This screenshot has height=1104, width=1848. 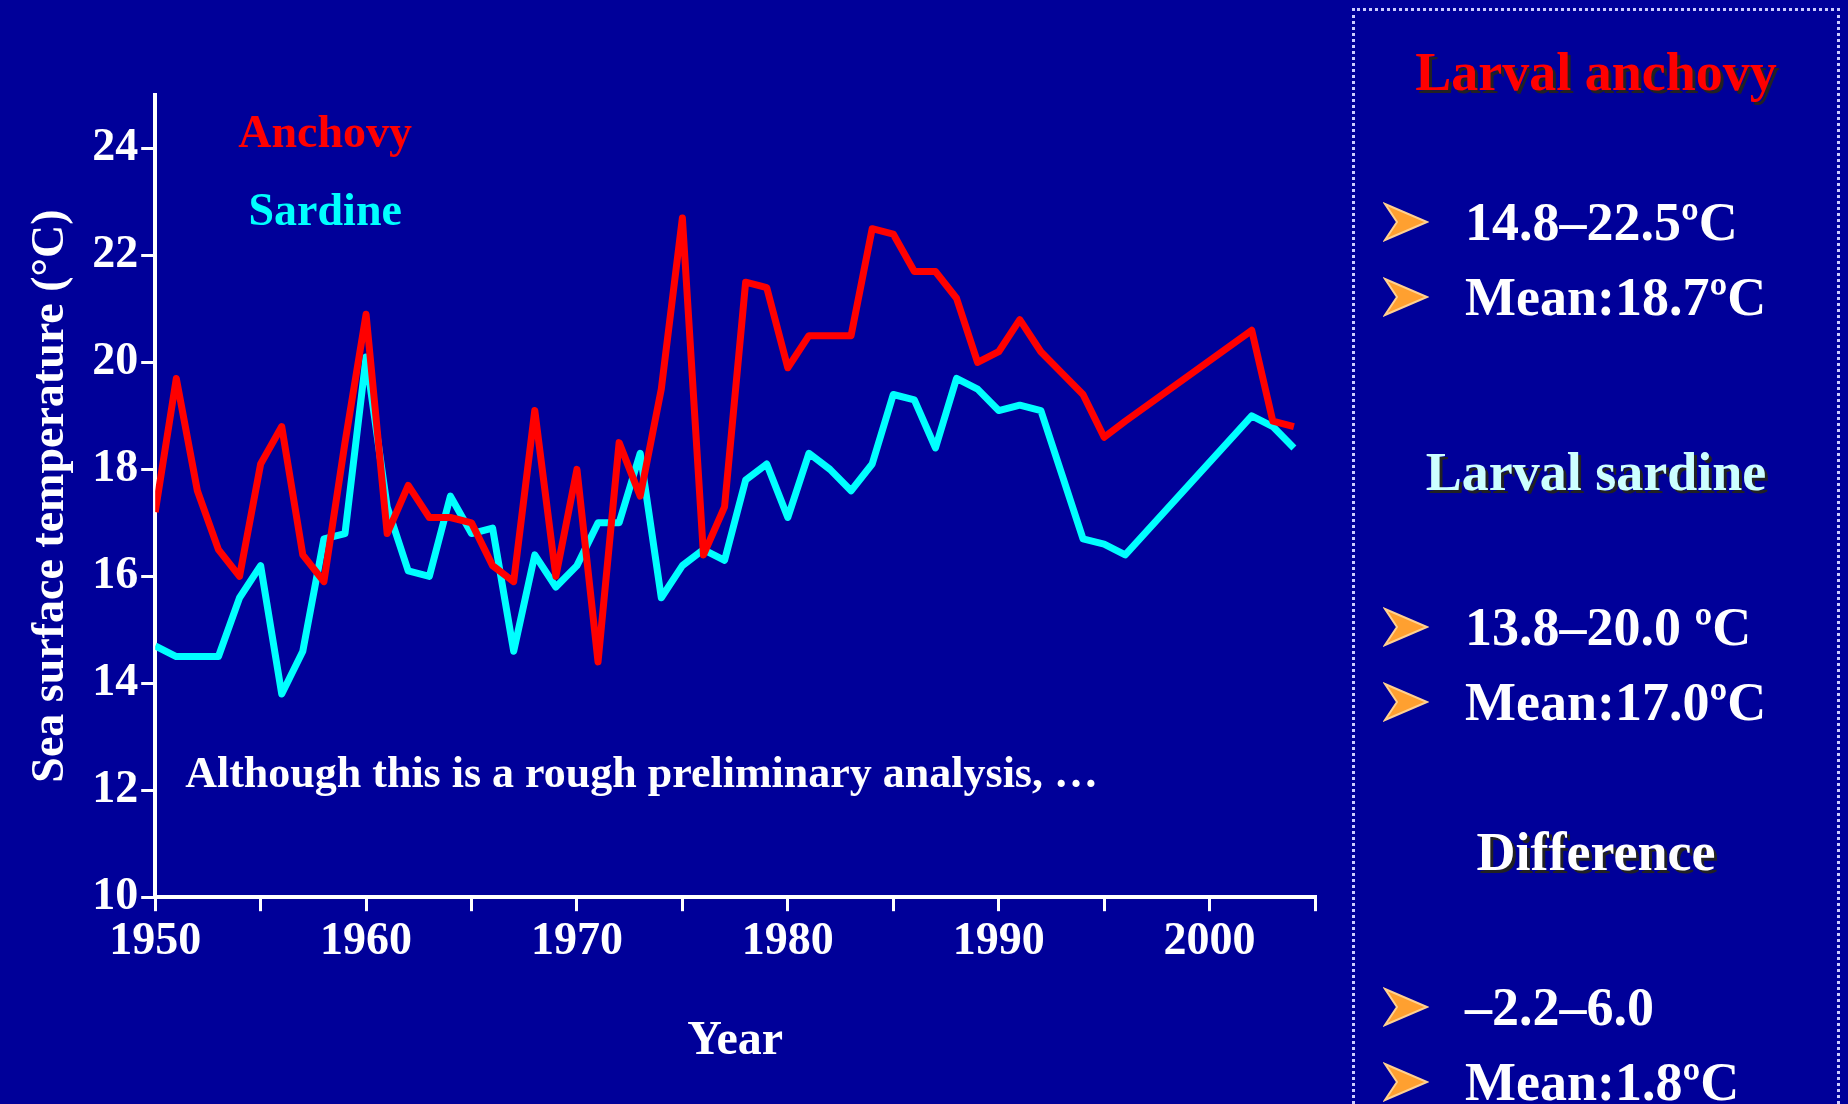 What do you see at coordinates (325, 209) in the screenshot?
I see `text: Sardine` at bounding box center [325, 209].